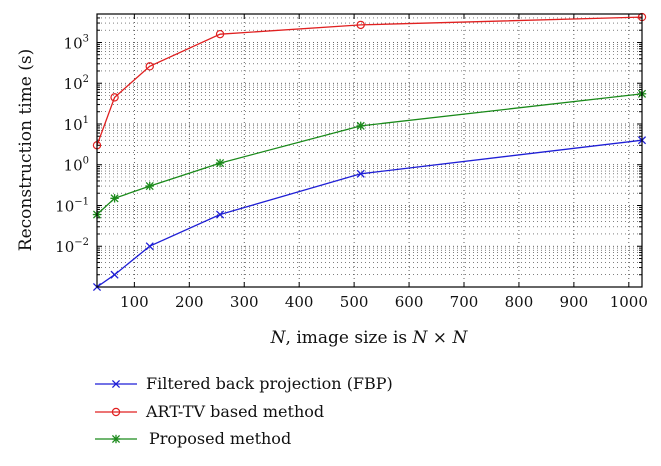 The image size is (661, 466). Describe the element at coordinates (72, 205) in the screenshot. I see `y-tick-label: 10⁻¹` at that location.